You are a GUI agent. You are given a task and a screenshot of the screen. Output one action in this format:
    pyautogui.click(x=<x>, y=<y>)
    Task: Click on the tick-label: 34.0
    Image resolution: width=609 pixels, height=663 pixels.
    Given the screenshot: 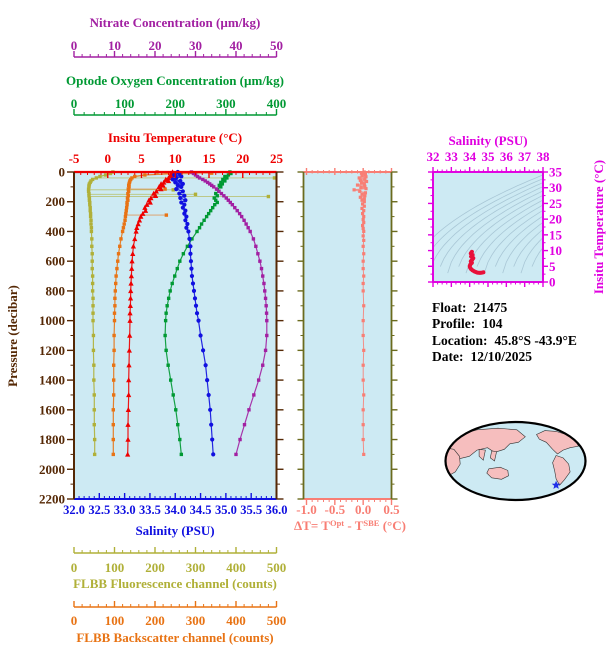 What is the action you would take?
    pyautogui.click(x=175, y=510)
    